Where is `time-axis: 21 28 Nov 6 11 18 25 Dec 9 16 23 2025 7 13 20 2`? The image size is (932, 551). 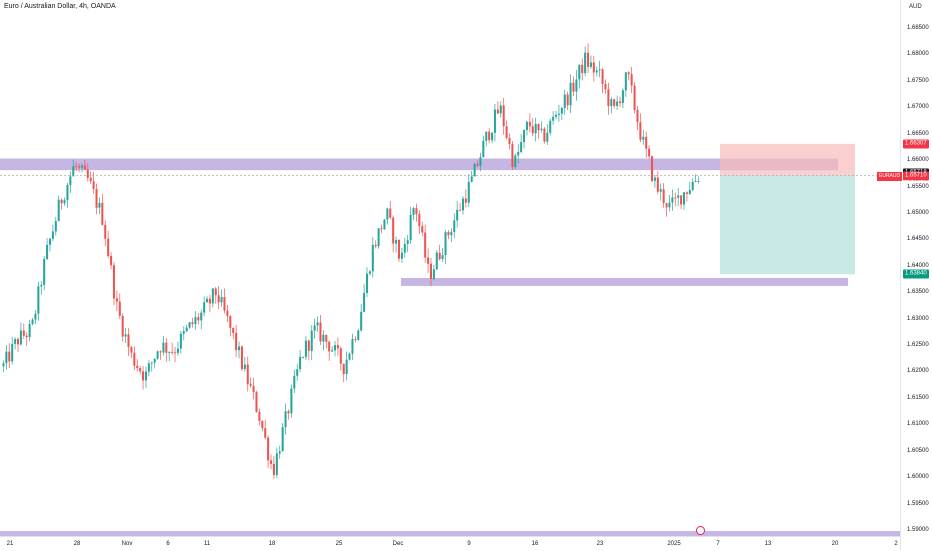
time-axis: 21 28 Nov 6 11 18 25 Dec 9 16 23 2025 7 13 20 2 is located at coordinates (450, 543).